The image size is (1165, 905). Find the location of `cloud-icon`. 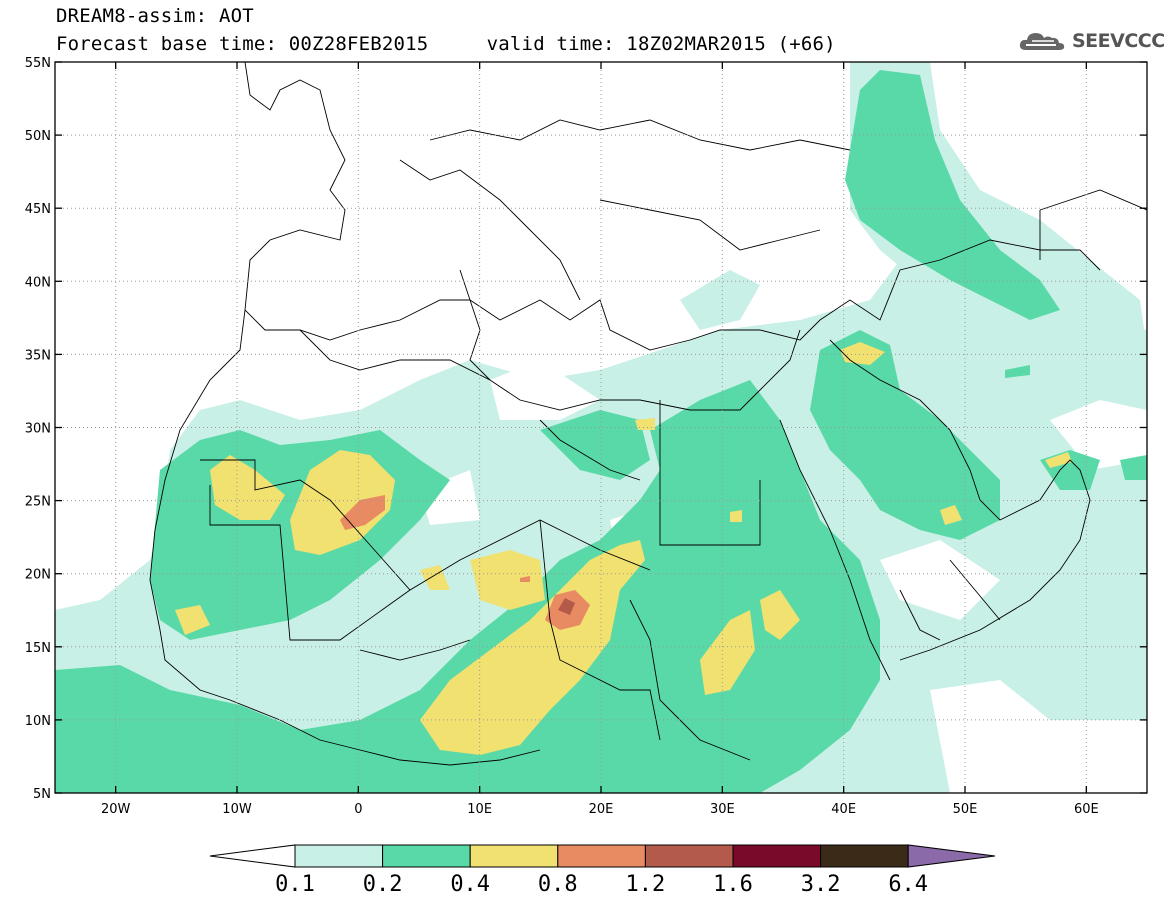

cloud-icon is located at coordinates (1042, 41).